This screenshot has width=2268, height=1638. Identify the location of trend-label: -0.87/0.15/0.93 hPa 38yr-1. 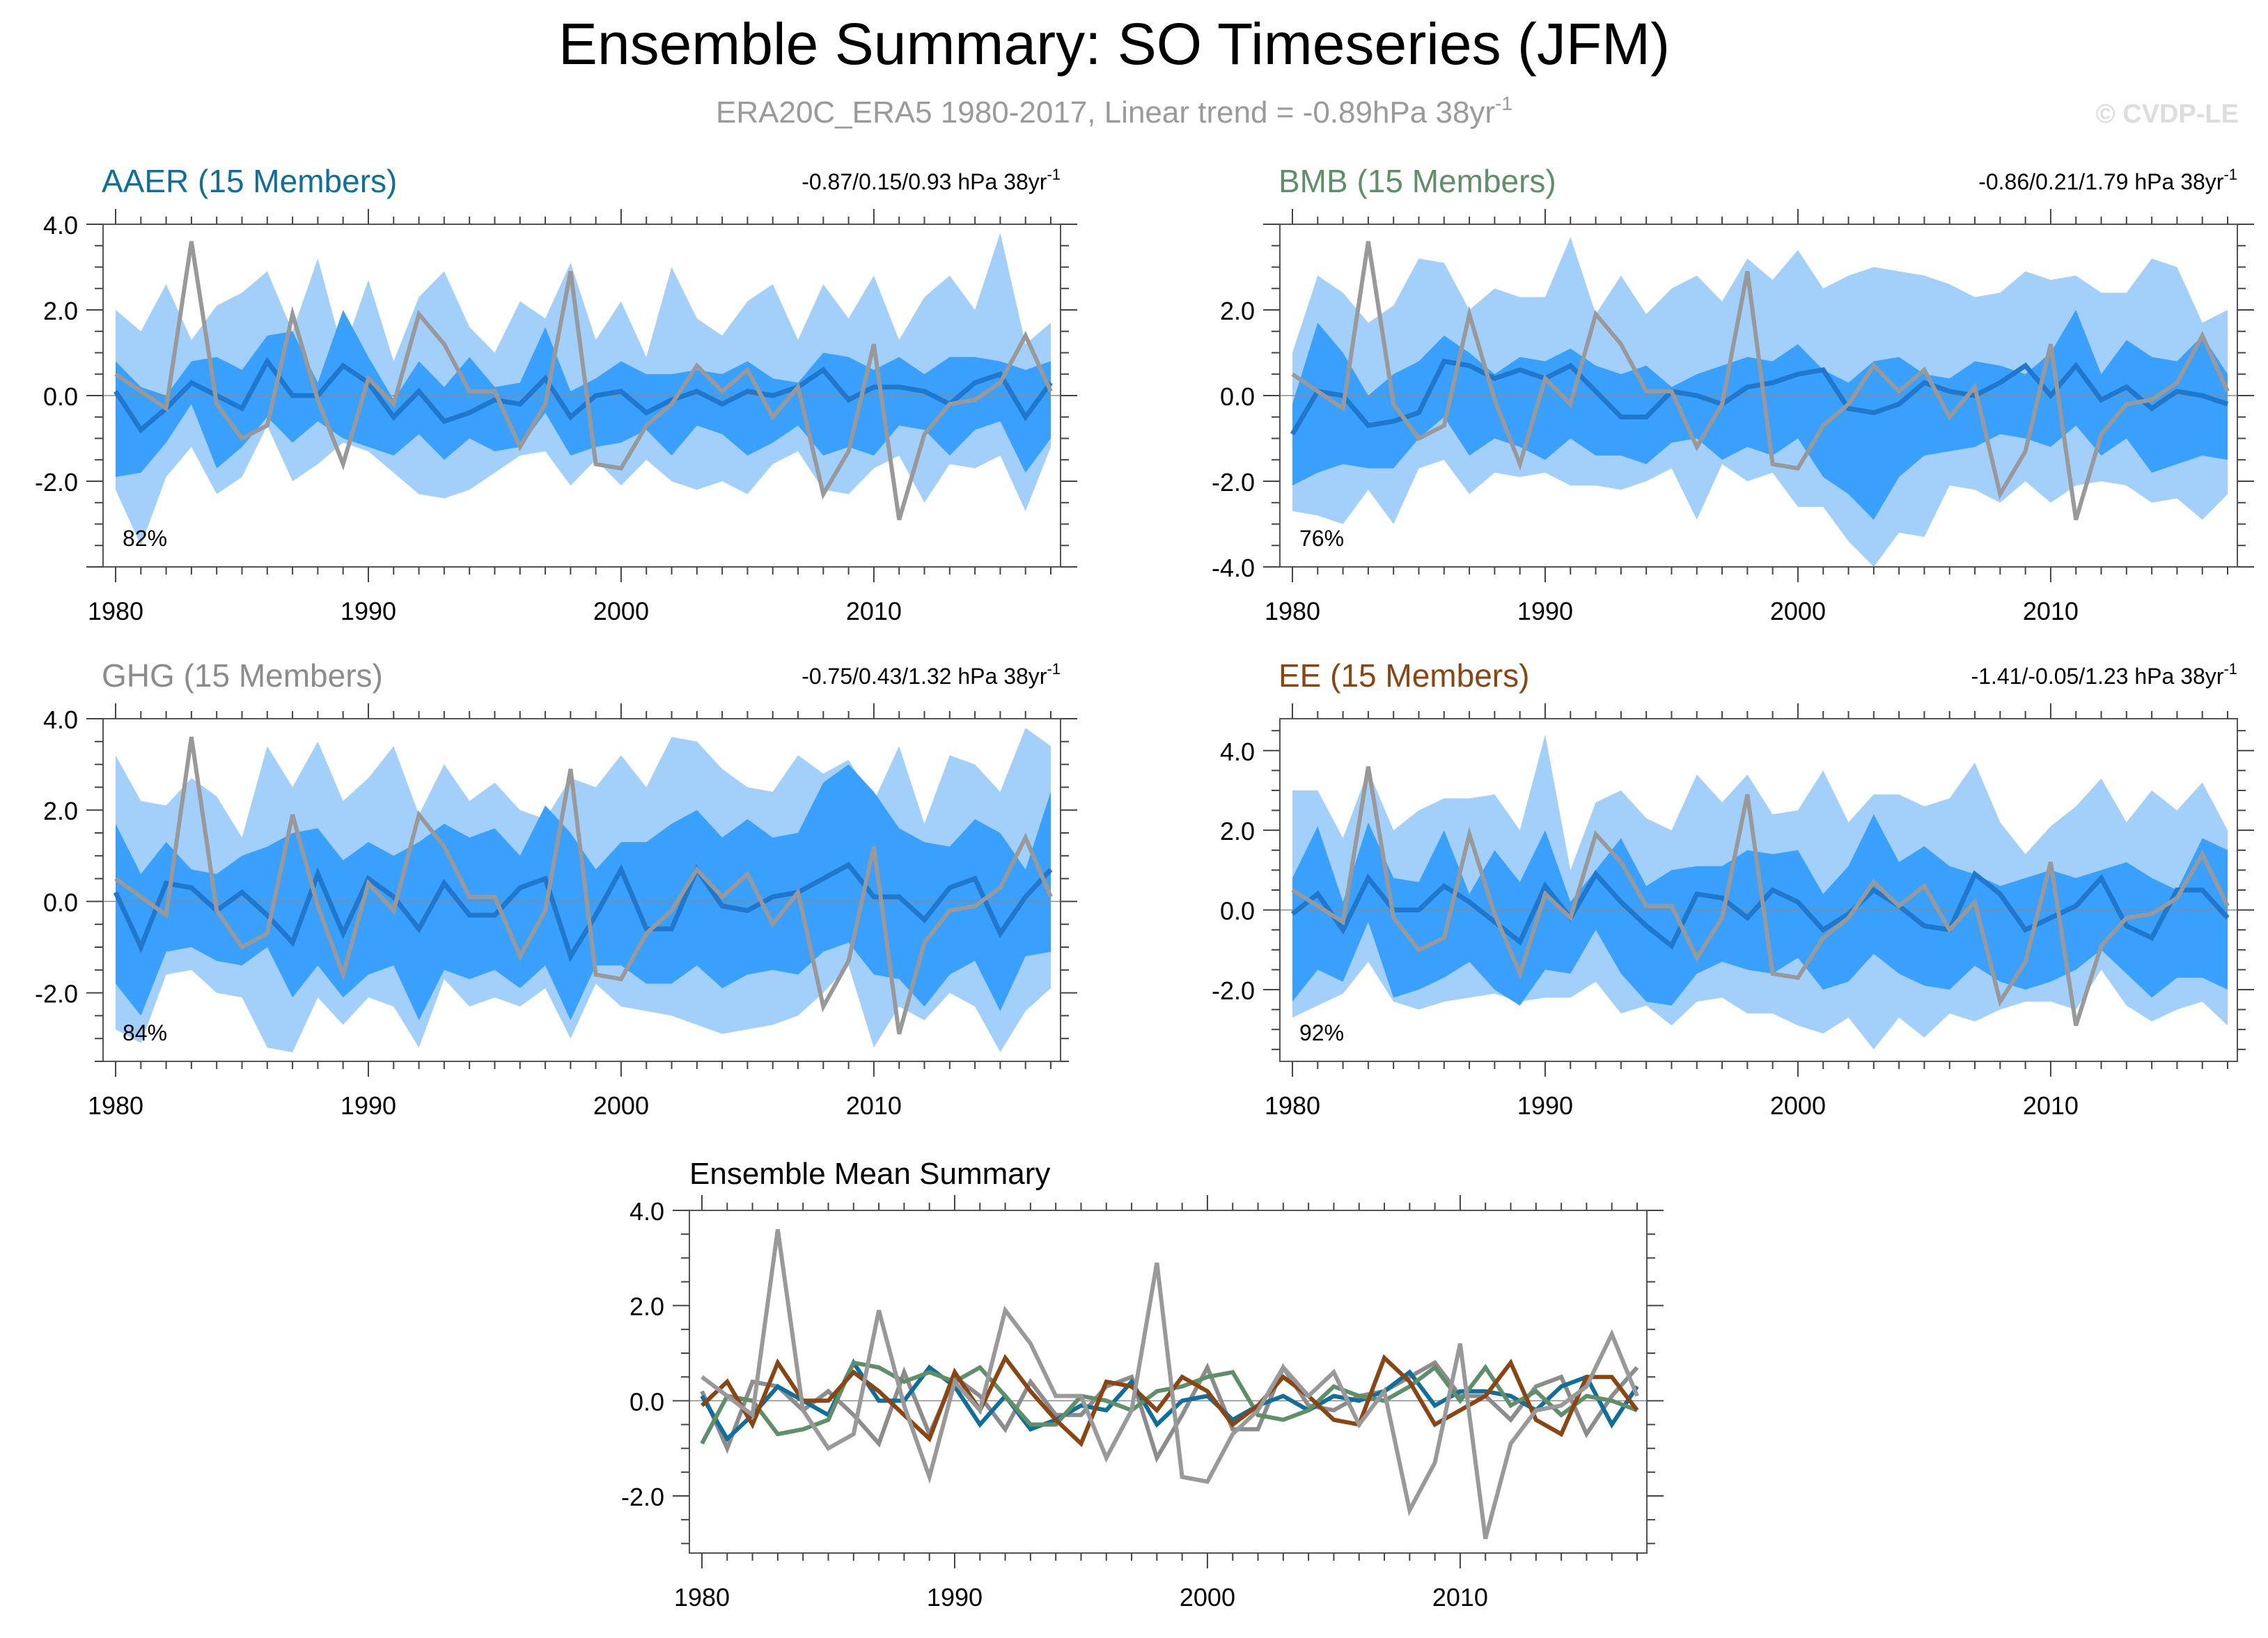
(931, 180).